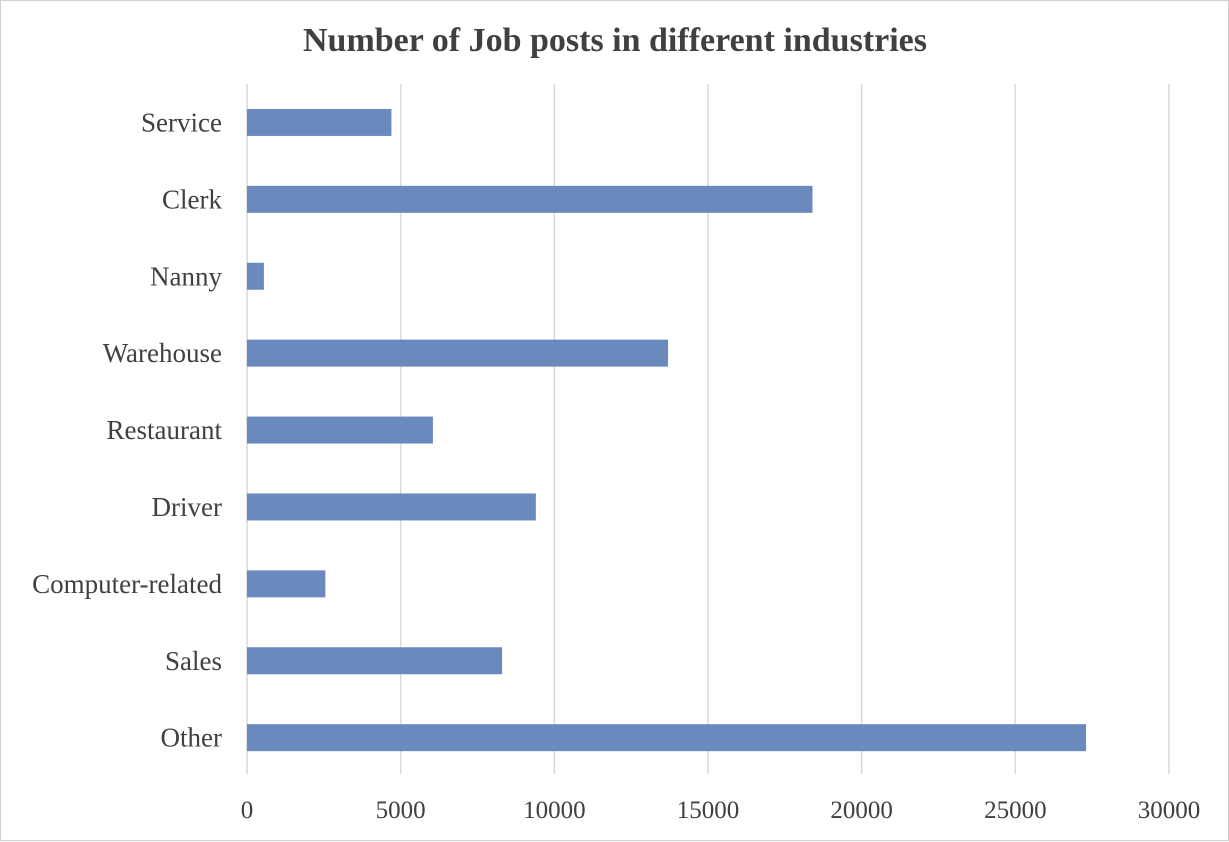  I want to click on category-label-sales: Sales, so click(193, 661).